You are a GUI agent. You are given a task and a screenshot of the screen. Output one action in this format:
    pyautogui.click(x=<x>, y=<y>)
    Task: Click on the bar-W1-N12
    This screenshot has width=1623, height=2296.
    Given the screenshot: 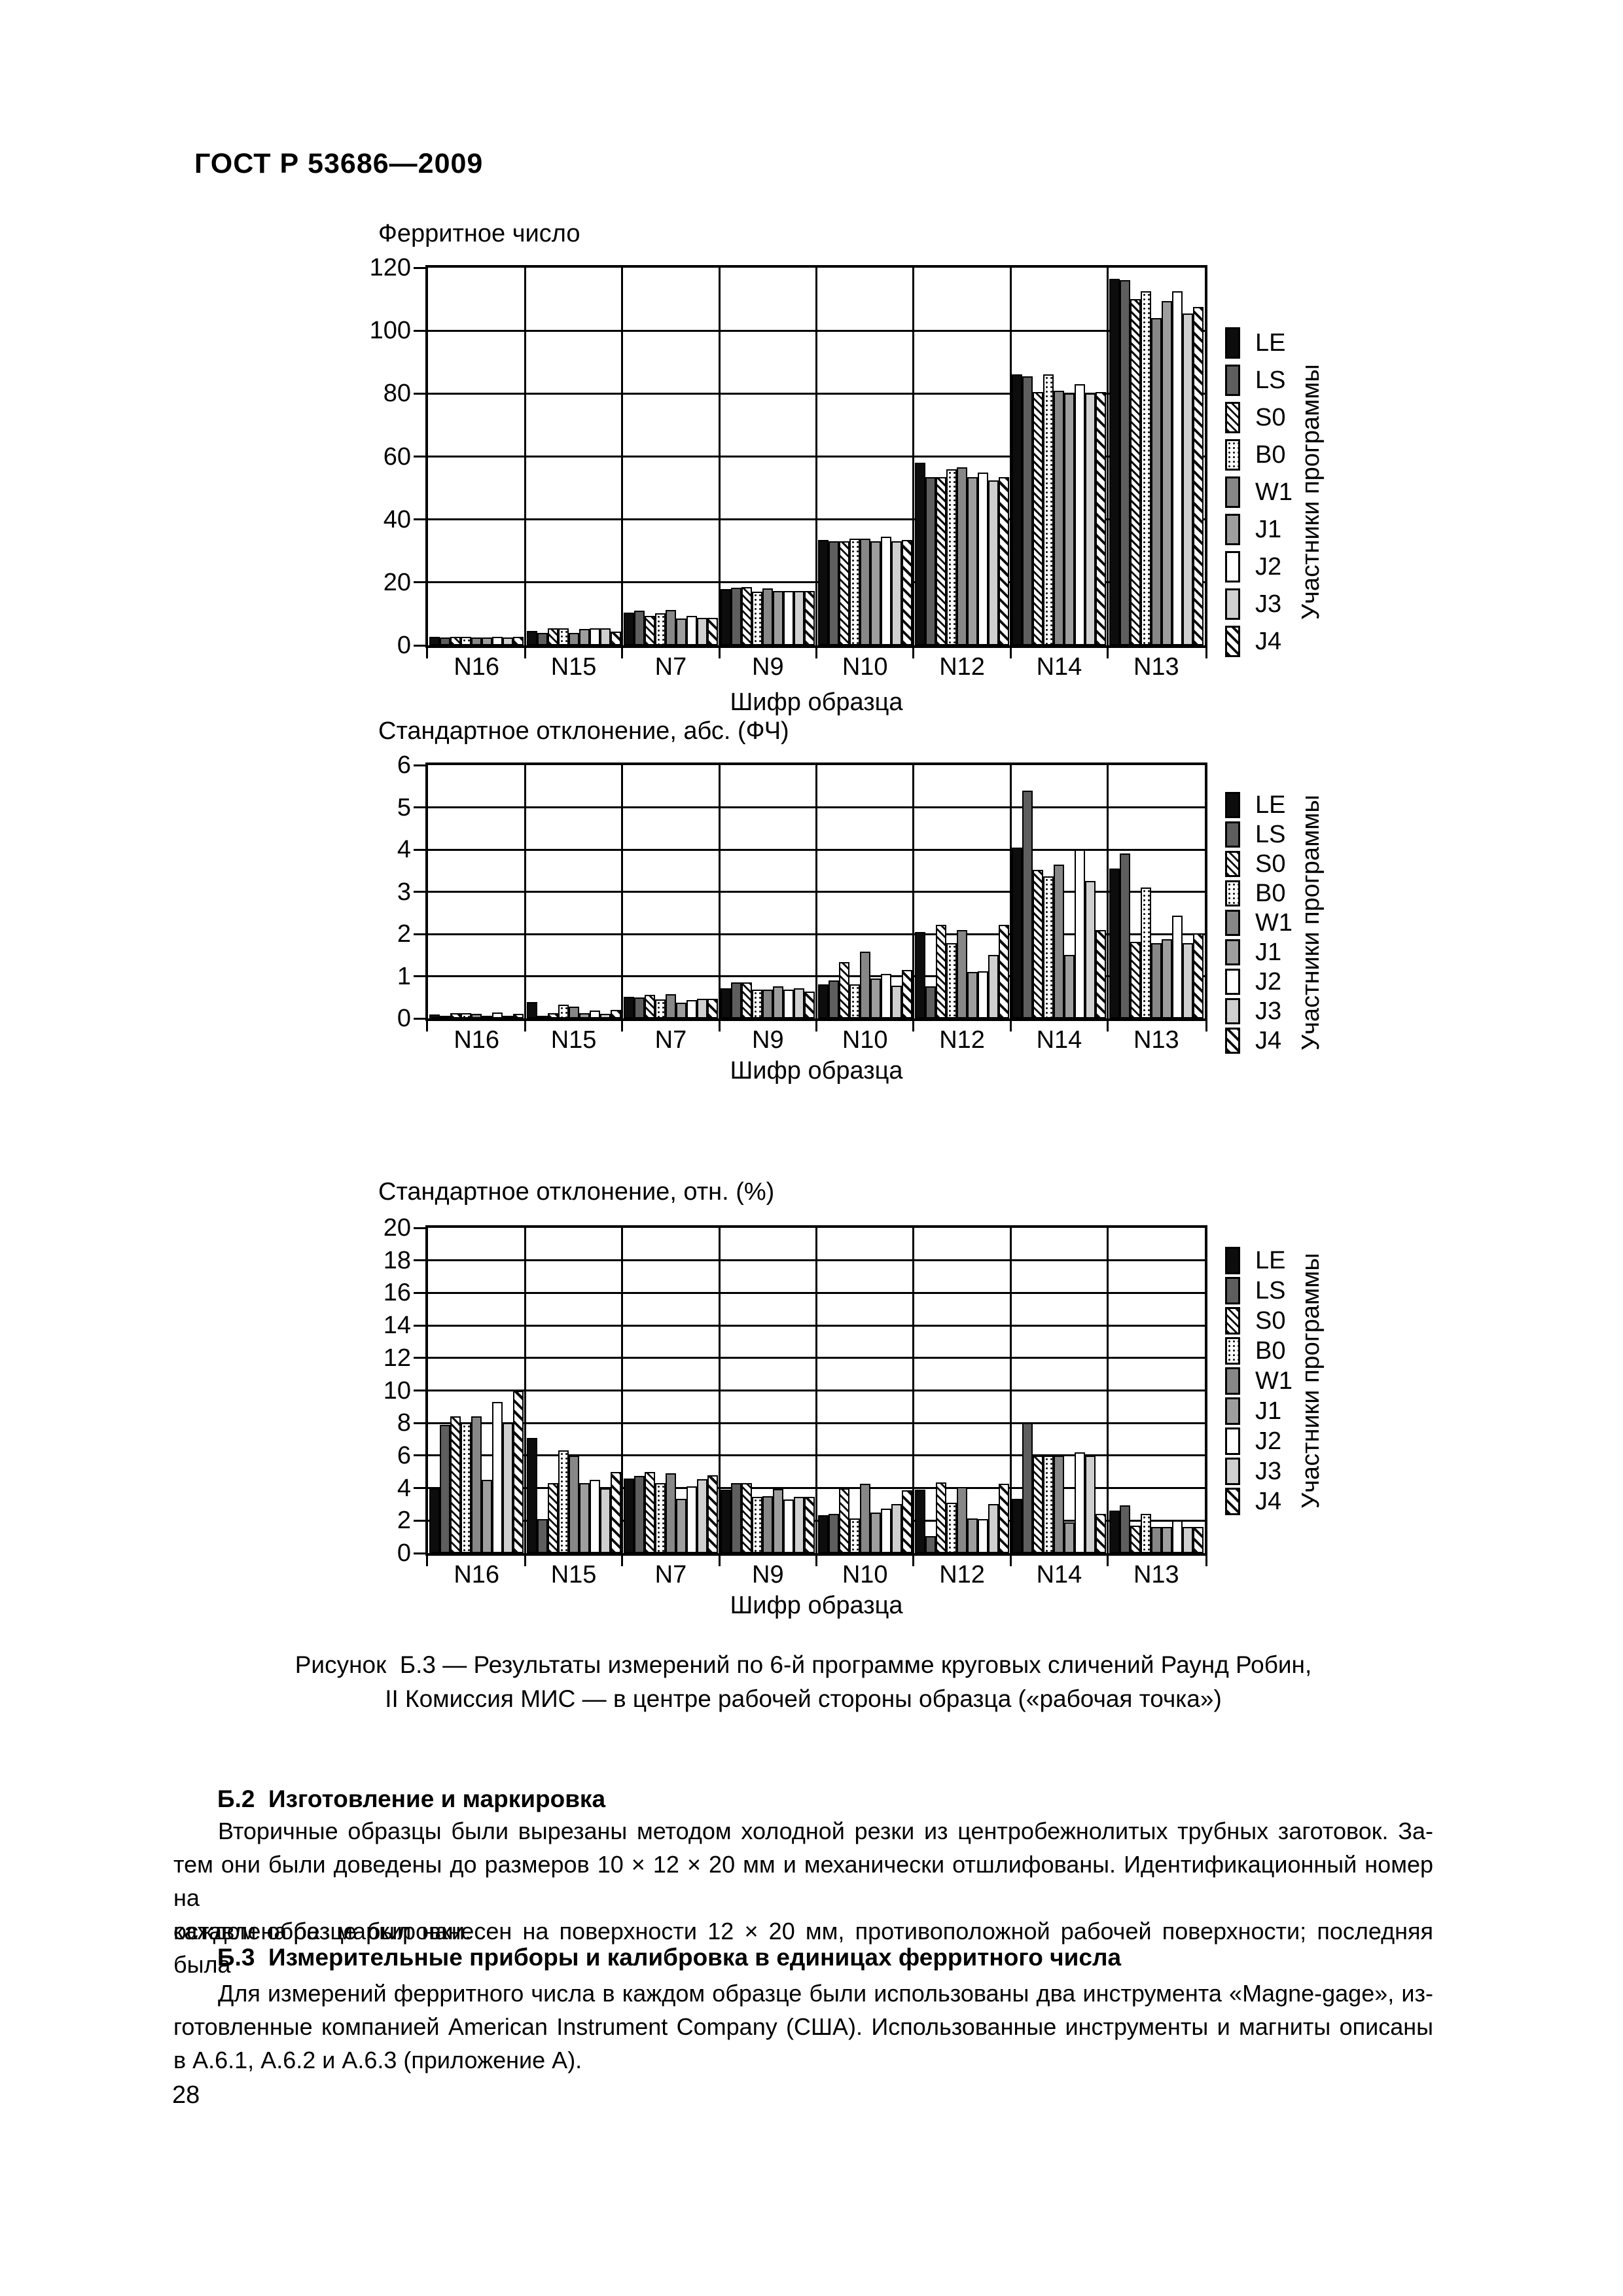 What is the action you would take?
    pyautogui.click(x=962, y=556)
    